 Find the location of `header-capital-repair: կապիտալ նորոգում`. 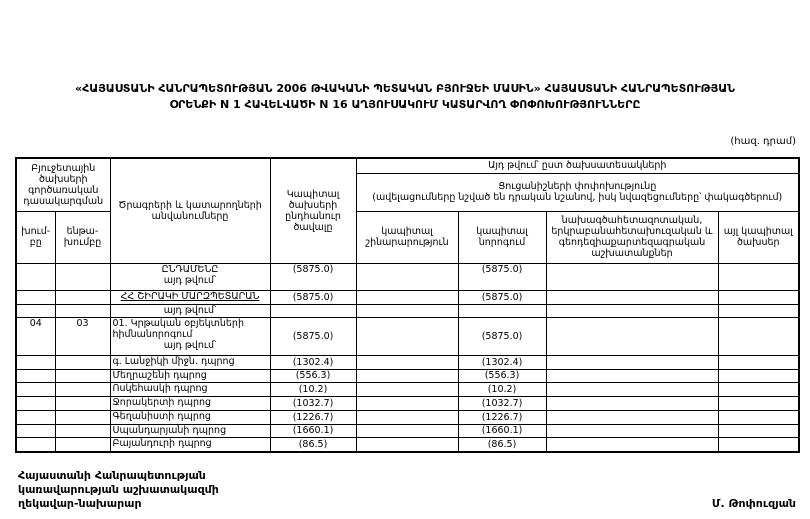

header-capital-repair: կապիտալ նորոգում is located at coordinates (502, 237).